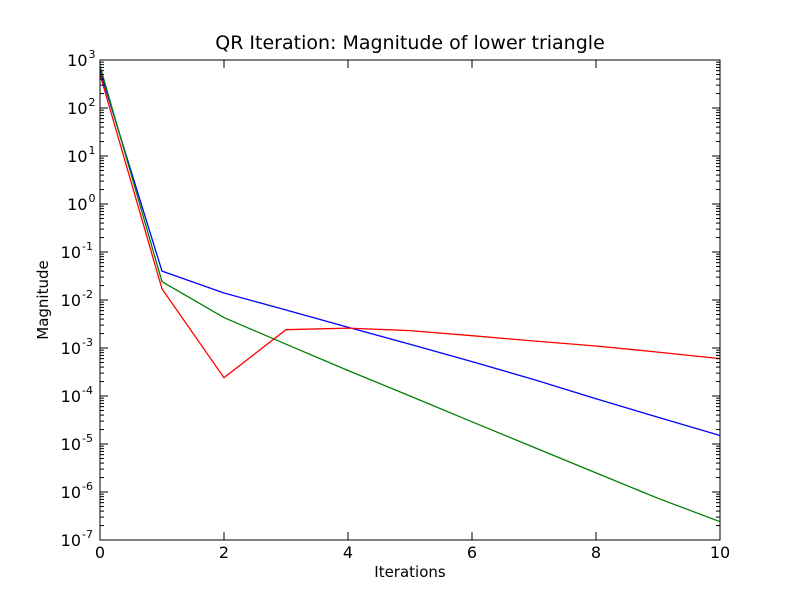 The image size is (800, 600). Describe the element at coordinates (92, 150) in the screenshot. I see `y-tick-exponent: 1` at that location.